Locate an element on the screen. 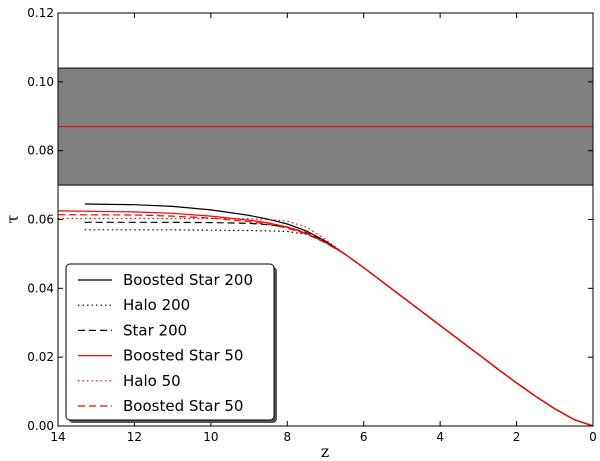 The height and width of the screenshot is (461, 600). y-tick-label: 0.08 is located at coordinates (40, 151).